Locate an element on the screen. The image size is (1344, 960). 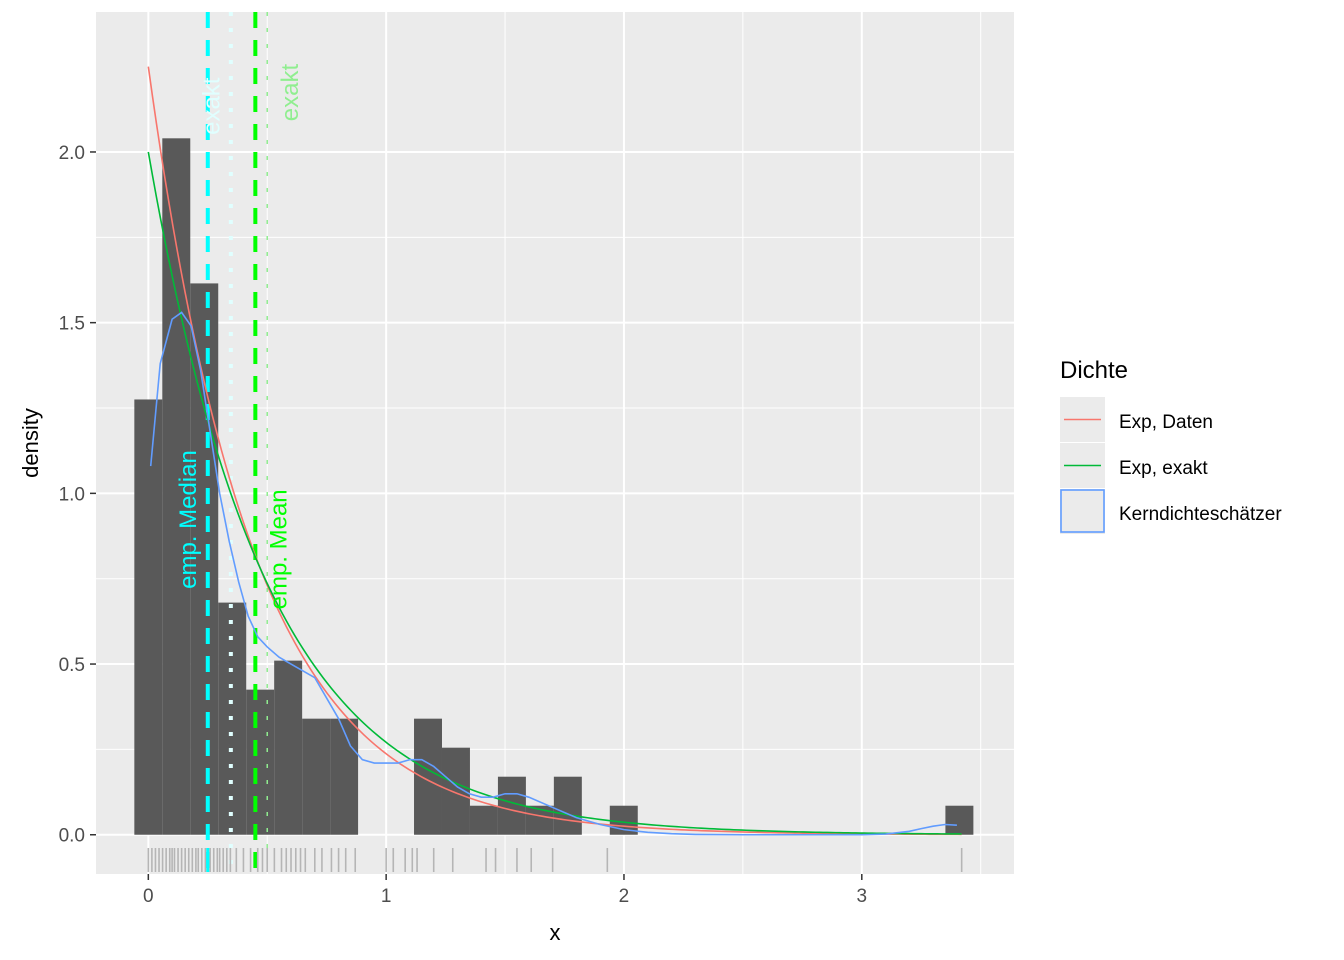
y-tick-label: 2.0 is located at coordinates (72, 153).